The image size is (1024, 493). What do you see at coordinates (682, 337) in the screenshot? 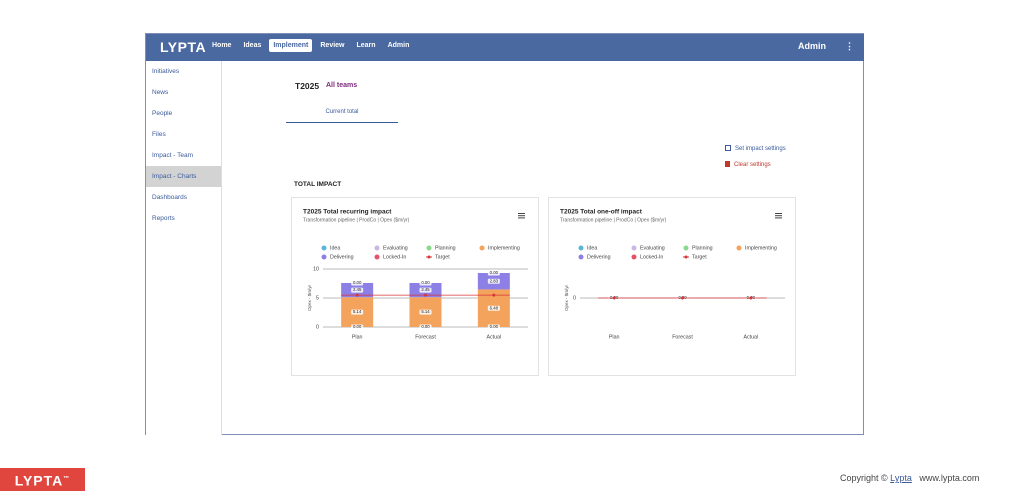
I see `x-tick-label: Forecast` at bounding box center [682, 337].